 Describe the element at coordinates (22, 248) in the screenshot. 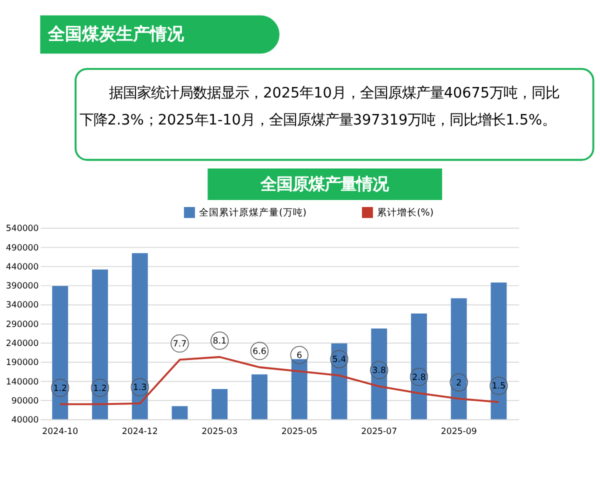

I see `y-tick-label: 490000` at that location.